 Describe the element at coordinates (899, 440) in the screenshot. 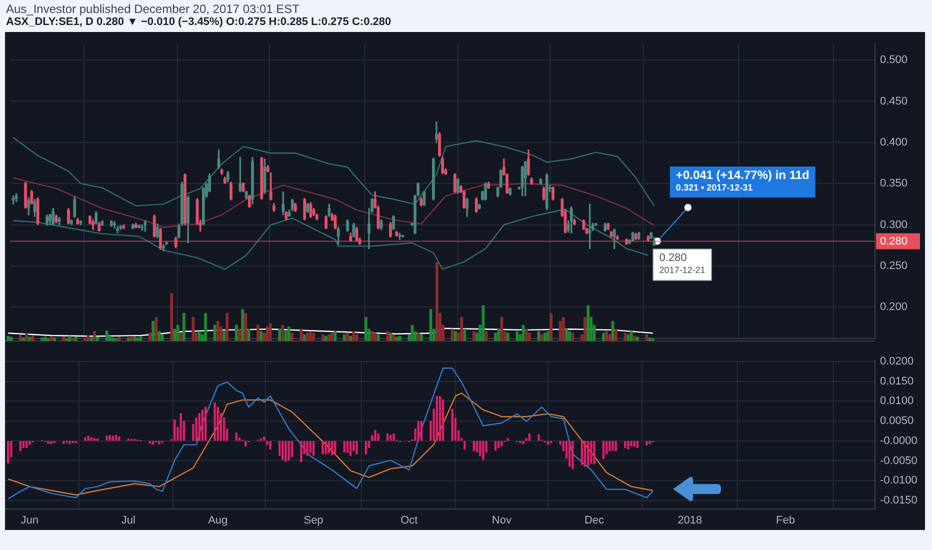

I see `y-tick-label: -0.0000` at that location.